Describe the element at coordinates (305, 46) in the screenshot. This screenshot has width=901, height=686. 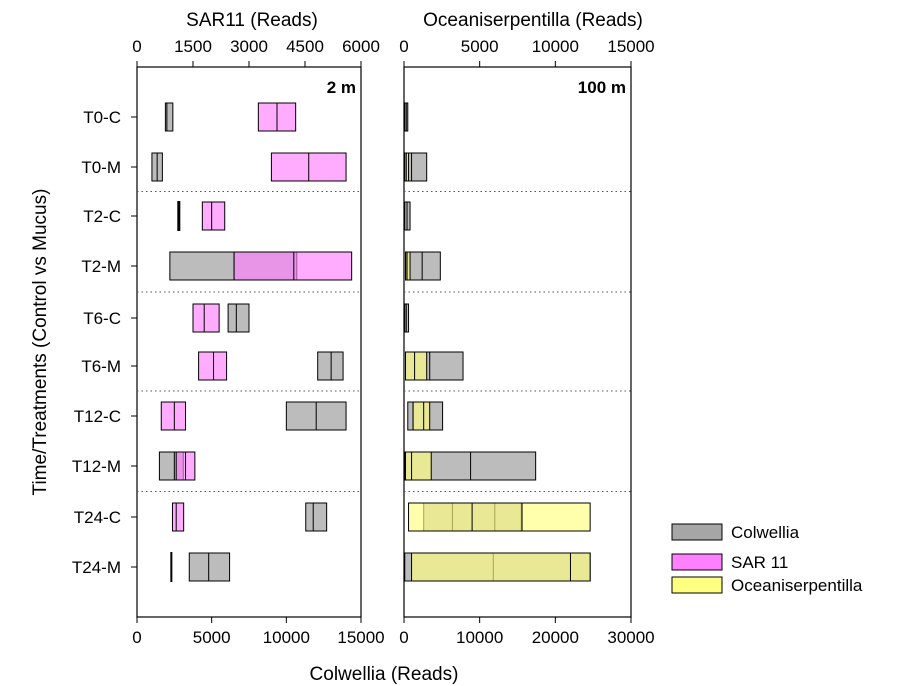
I see `top-tick-label: 4500` at that location.